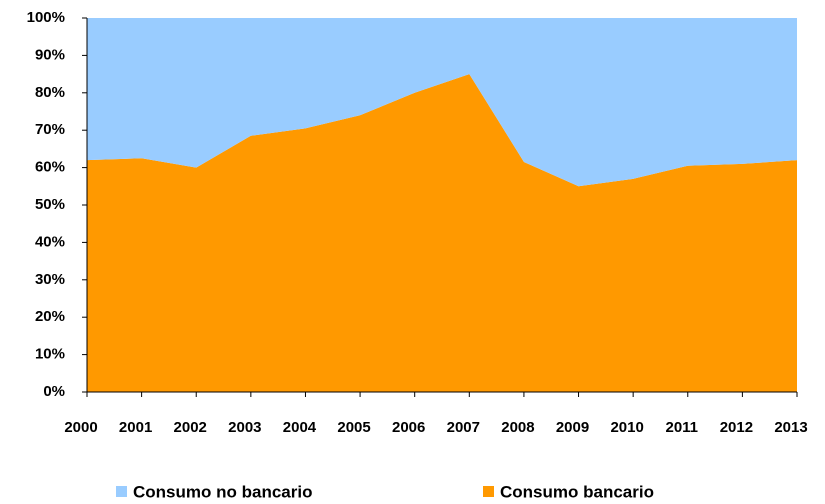 The width and height of the screenshot is (825, 504). What do you see at coordinates (50, 316) in the screenshot?
I see `y-tick-label: 20%` at bounding box center [50, 316].